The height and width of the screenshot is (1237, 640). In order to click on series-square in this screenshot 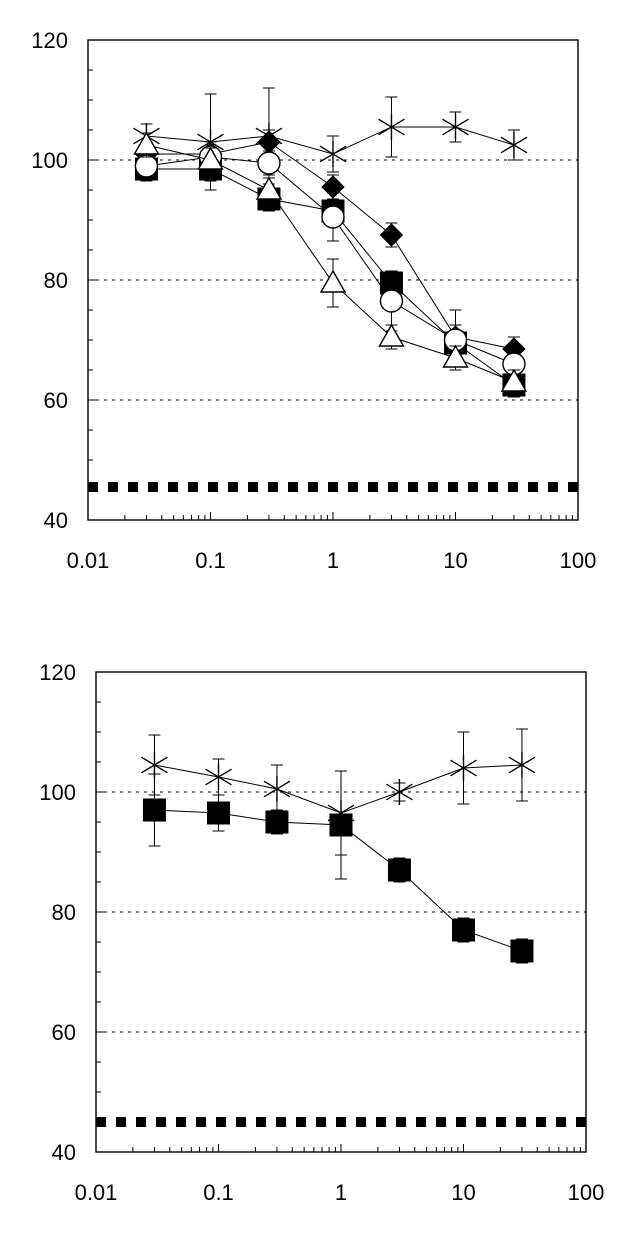, I will do `click(338, 867)`.